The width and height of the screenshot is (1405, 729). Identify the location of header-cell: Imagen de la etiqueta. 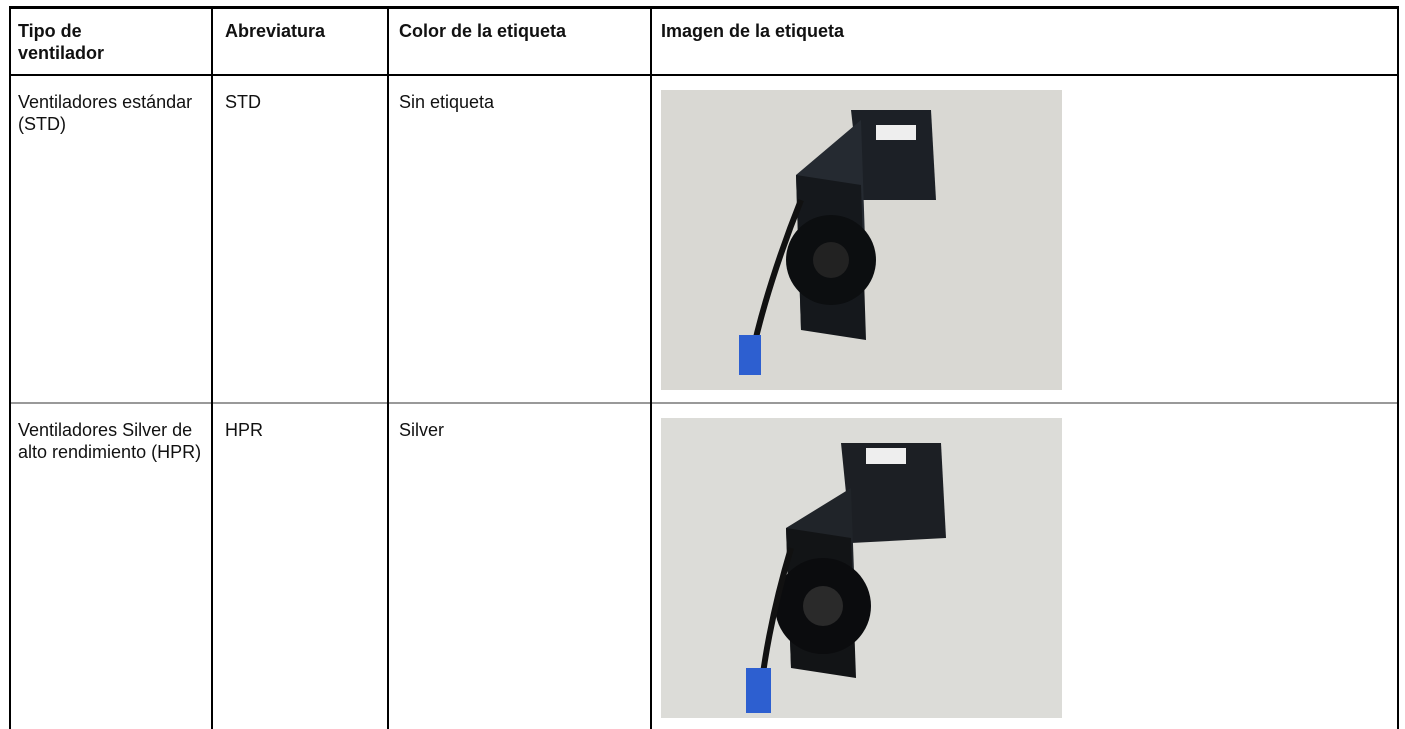
(753, 31).